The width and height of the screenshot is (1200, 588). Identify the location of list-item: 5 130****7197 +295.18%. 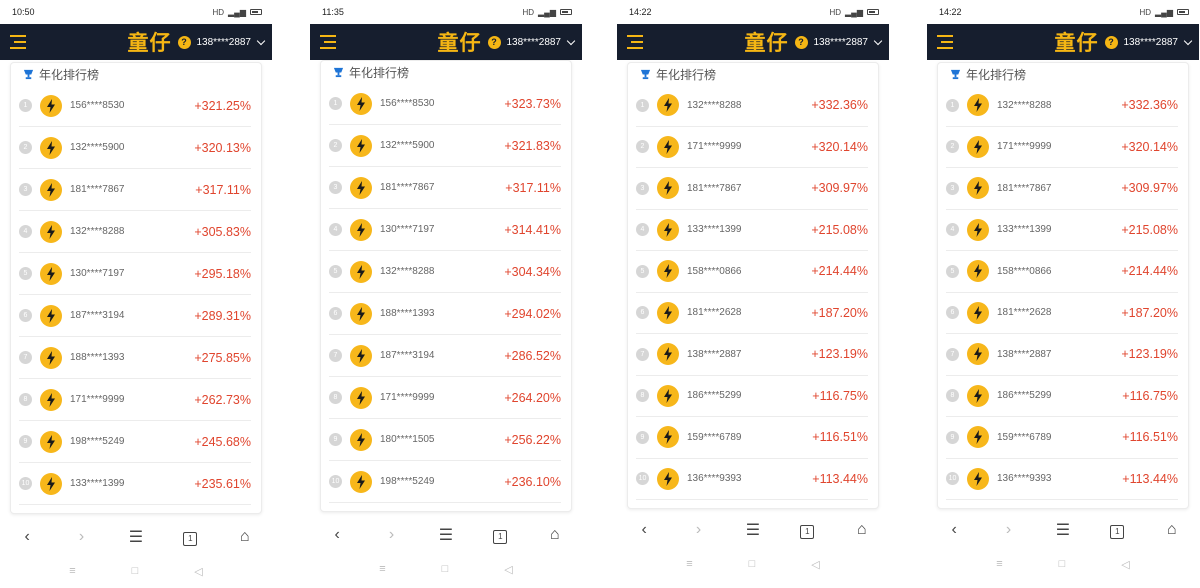
(135, 274).